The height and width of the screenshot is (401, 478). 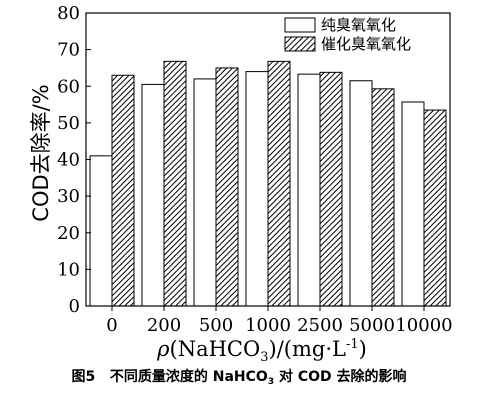 What do you see at coordinates (68, 196) in the screenshot?
I see `y-tick-label-30: 30` at bounding box center [68, 196].